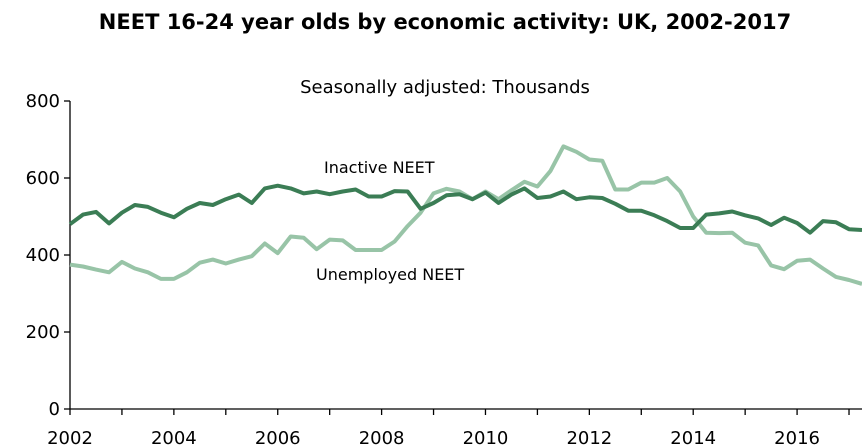 The width and height of the screenshot is (862, 448). I want to click on y-tick-label: 600, so click(43, 178).